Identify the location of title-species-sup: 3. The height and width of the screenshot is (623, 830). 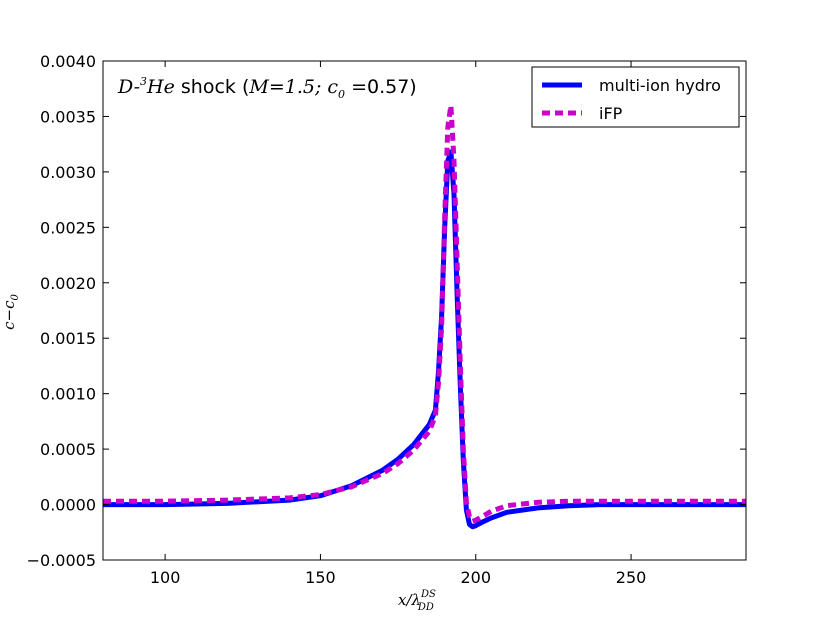
(143, 81).